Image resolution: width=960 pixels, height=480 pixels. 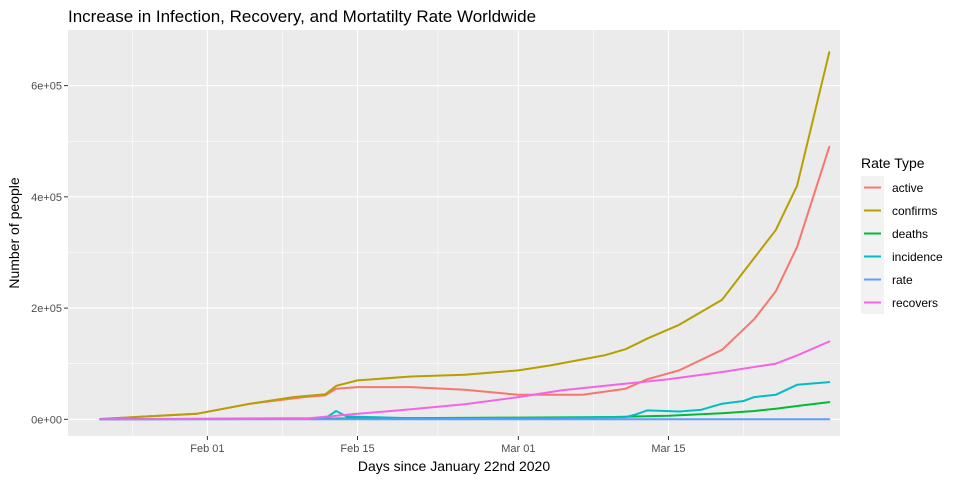 What do you see at coordinates (908, 188) in the screenshot?
I see `legend-label-active: active` at bounding box center [908, 188].